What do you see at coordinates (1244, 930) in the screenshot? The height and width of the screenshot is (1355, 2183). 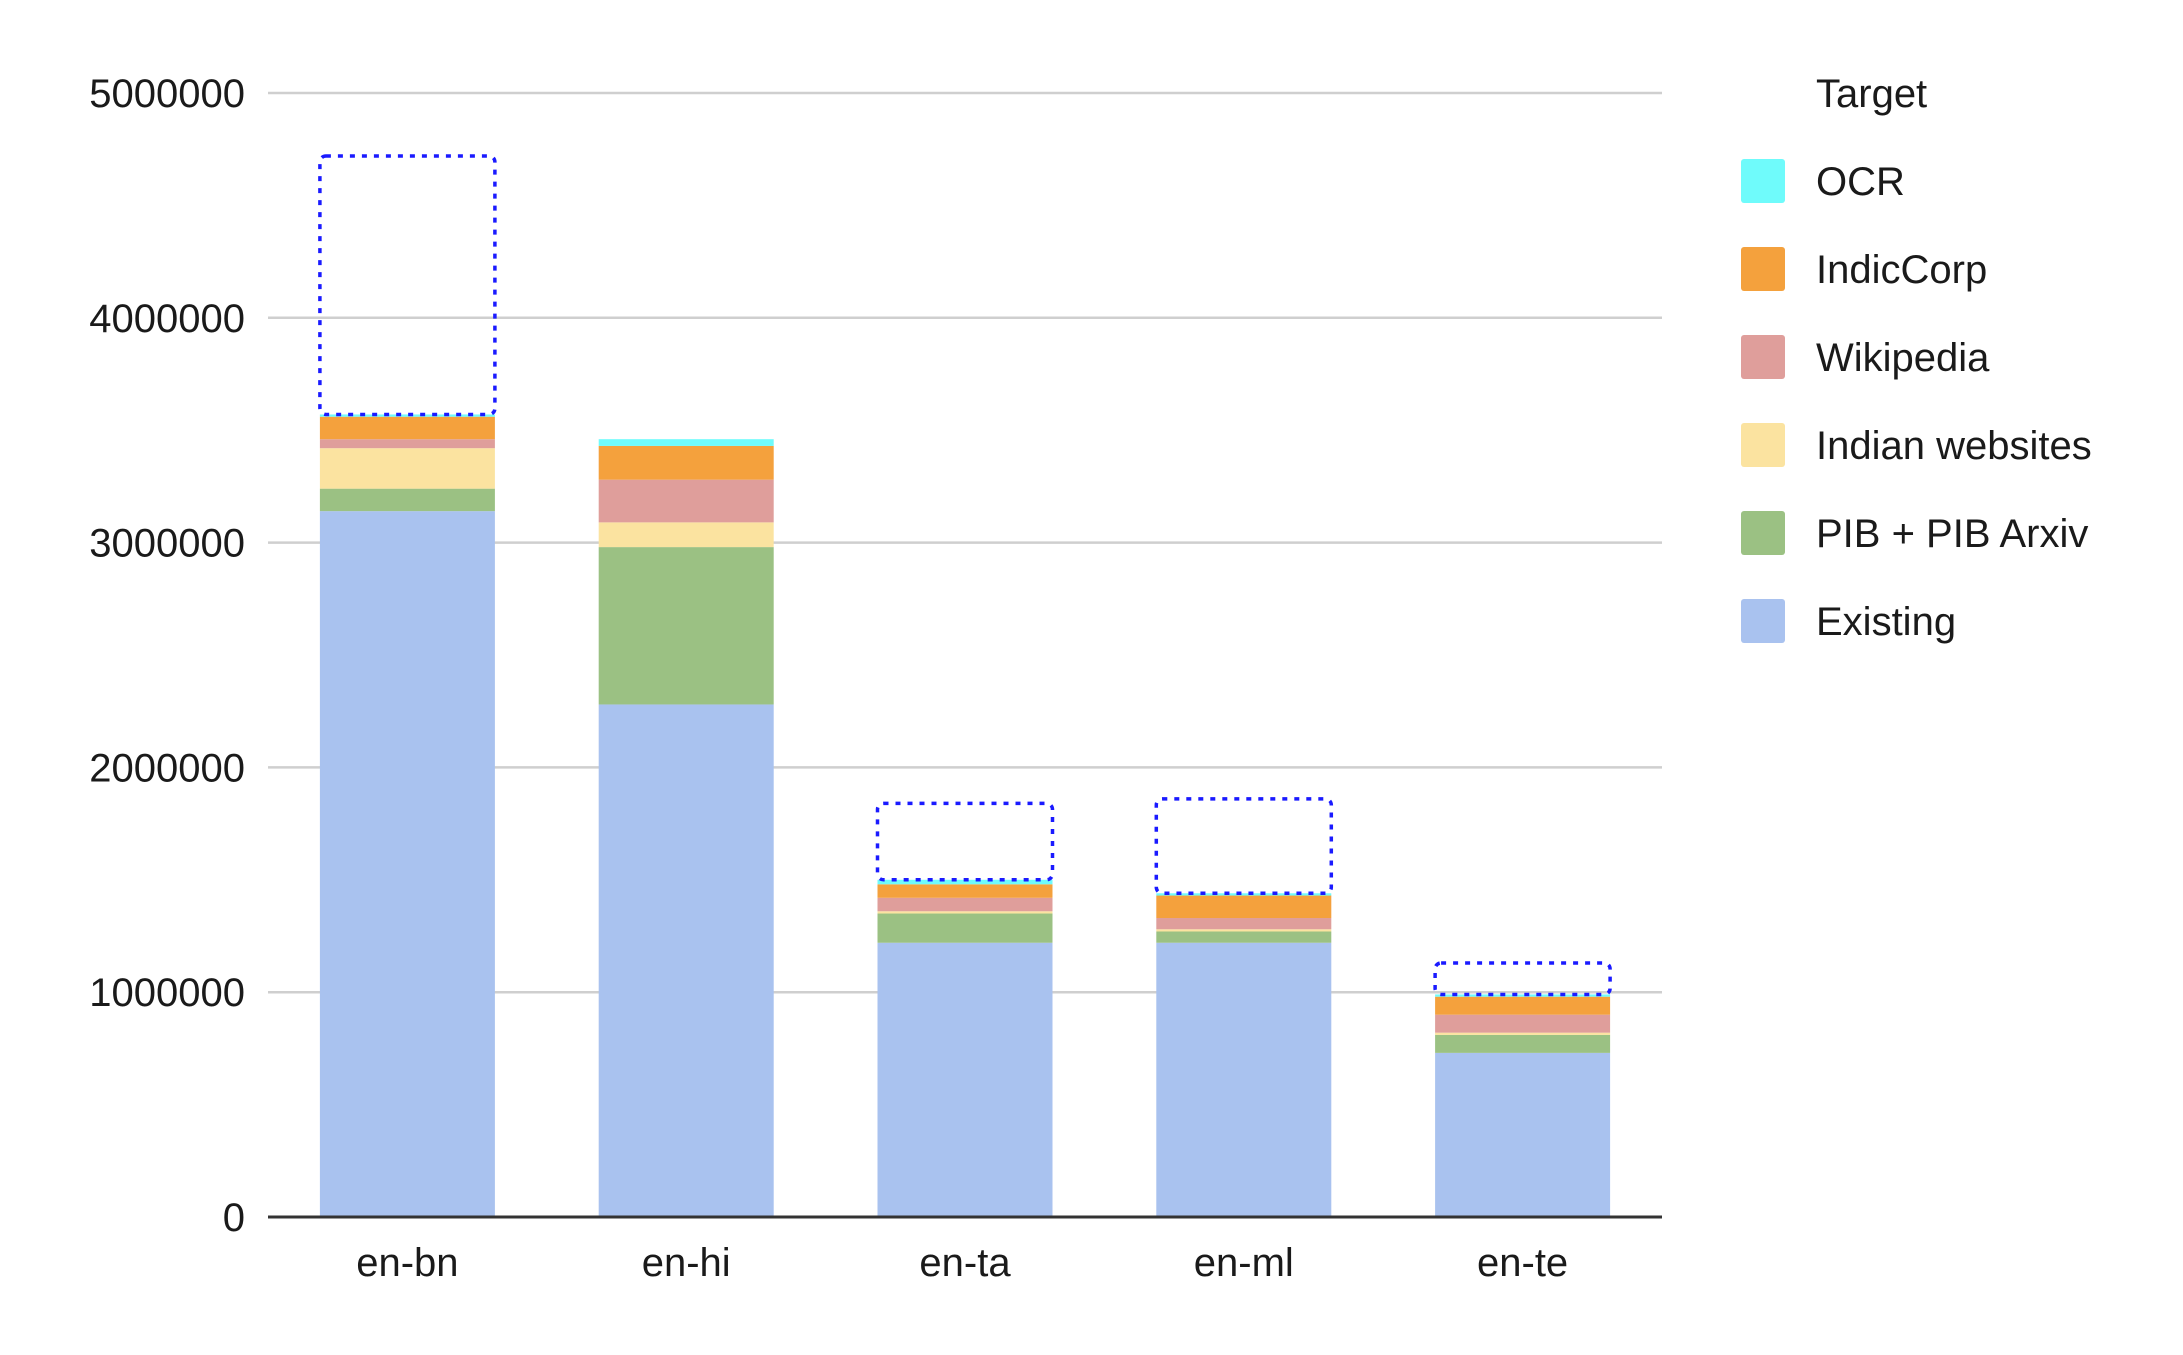 I see `bar-segment-en-ml-indian-websites` at bounding box center [1244, 930].